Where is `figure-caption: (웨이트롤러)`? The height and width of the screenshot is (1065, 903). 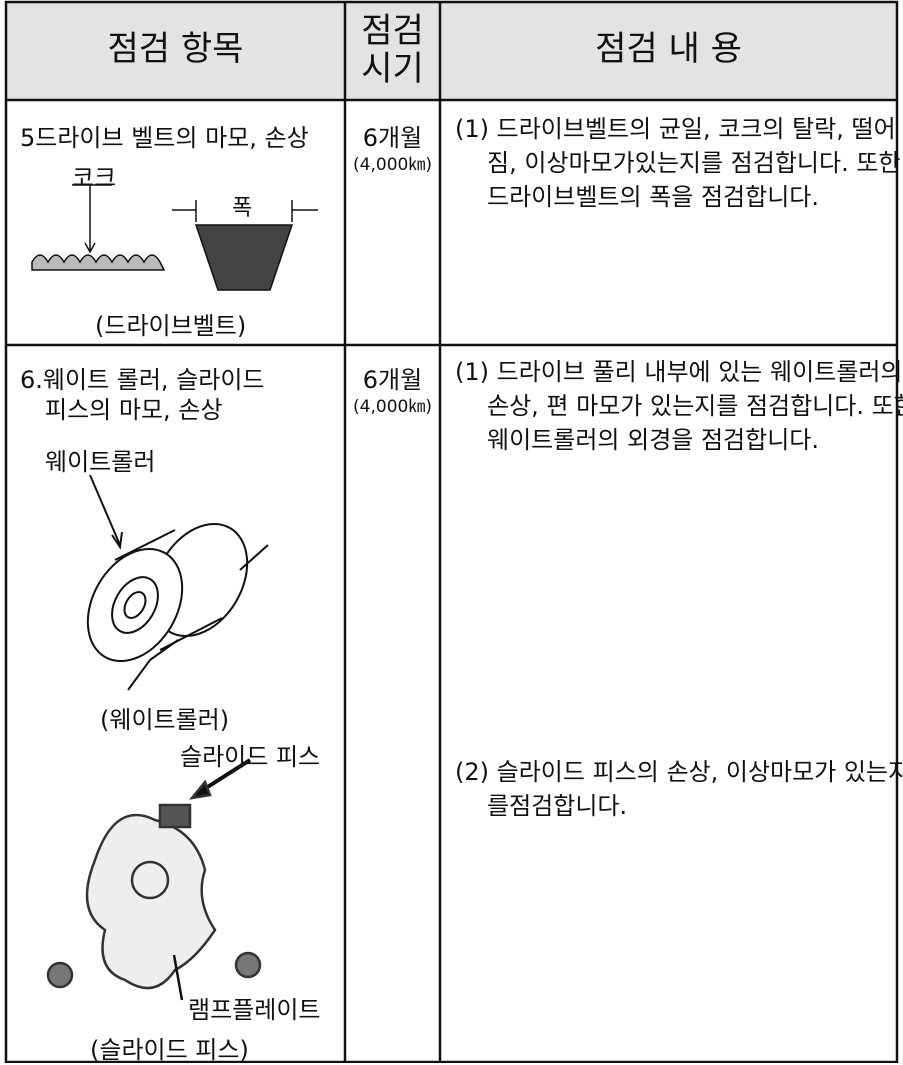 figure-caption: (웨이트롤러) is located at coordinates (165, 720).